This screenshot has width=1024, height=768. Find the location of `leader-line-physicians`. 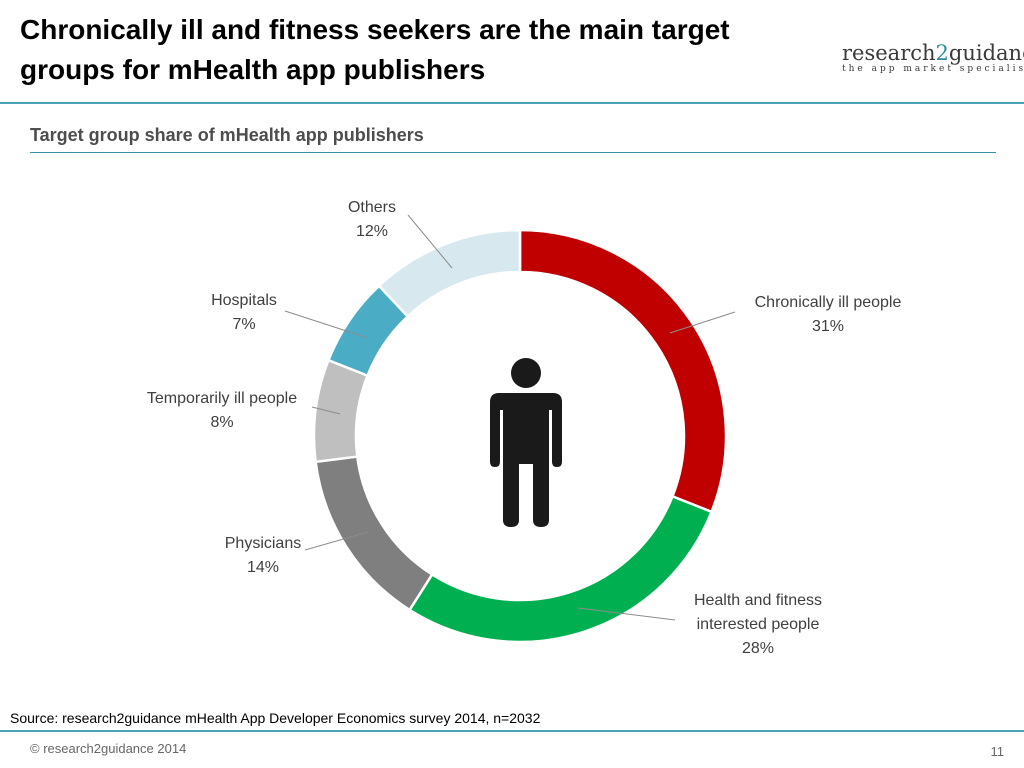

leader-line-physicians is located at coordinates (336, 541).